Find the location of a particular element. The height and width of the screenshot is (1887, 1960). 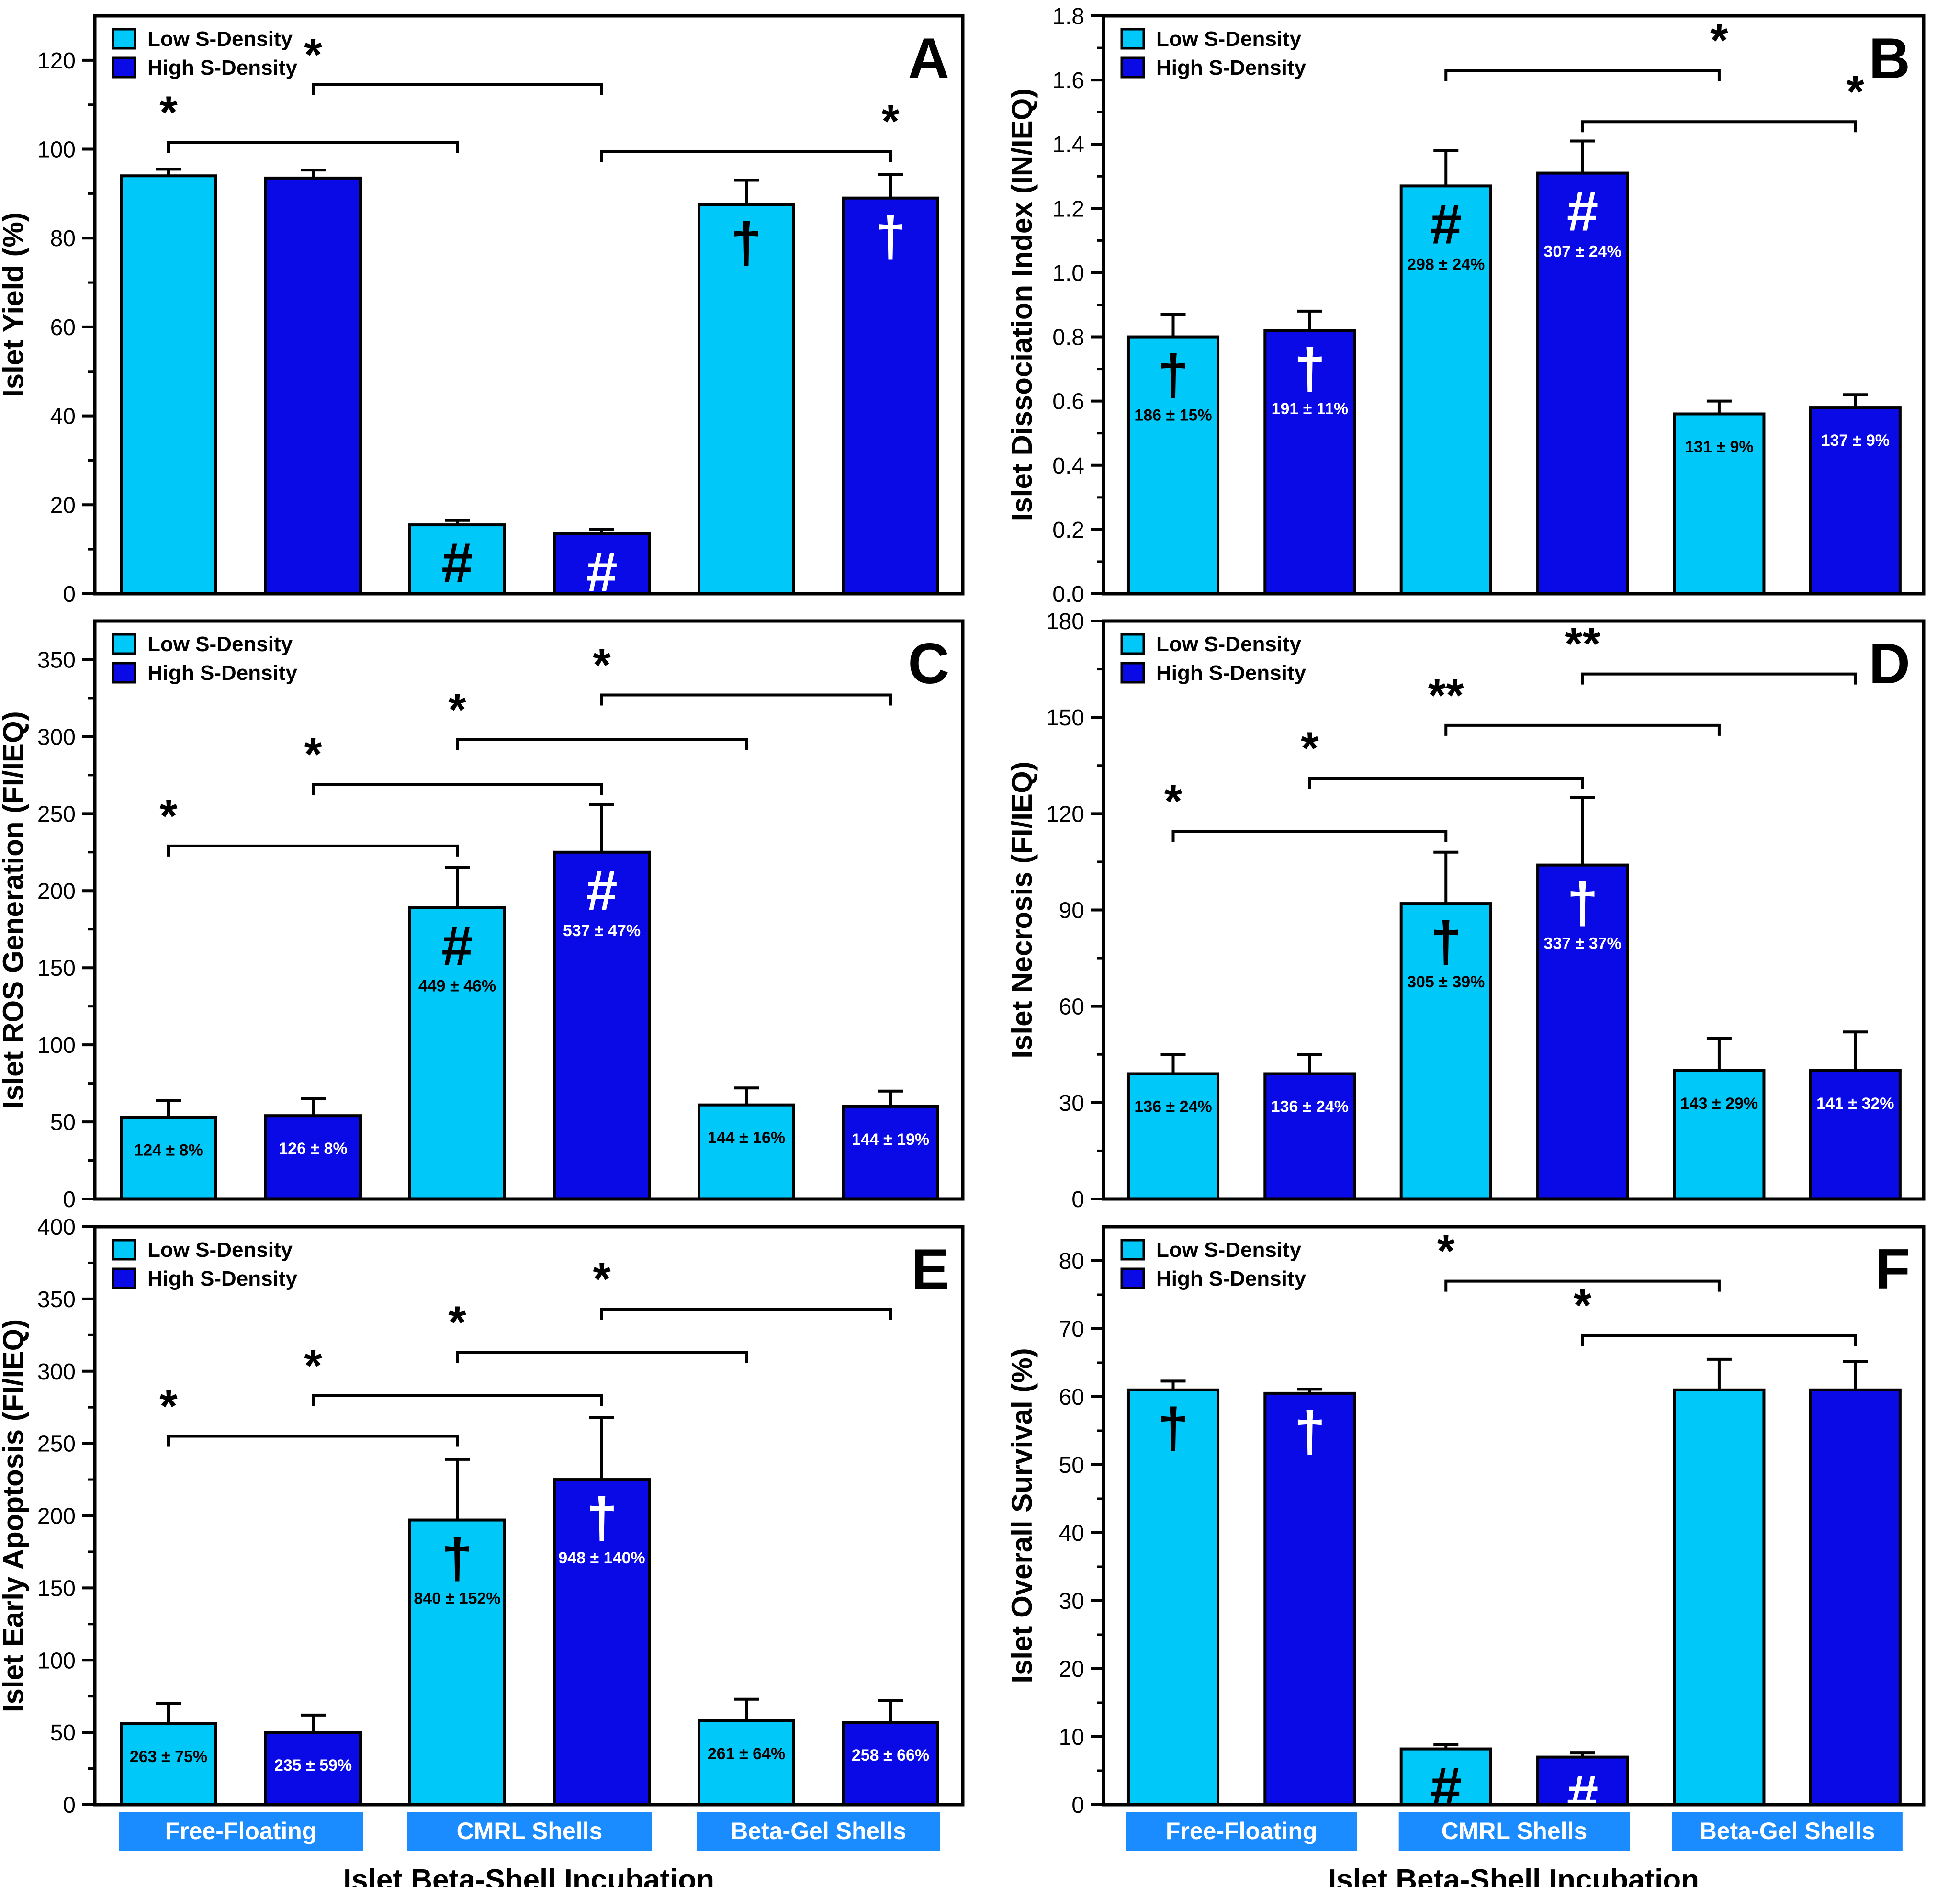

bar-percent: 143 ± 29% is located at coordinates (1719, 1104).